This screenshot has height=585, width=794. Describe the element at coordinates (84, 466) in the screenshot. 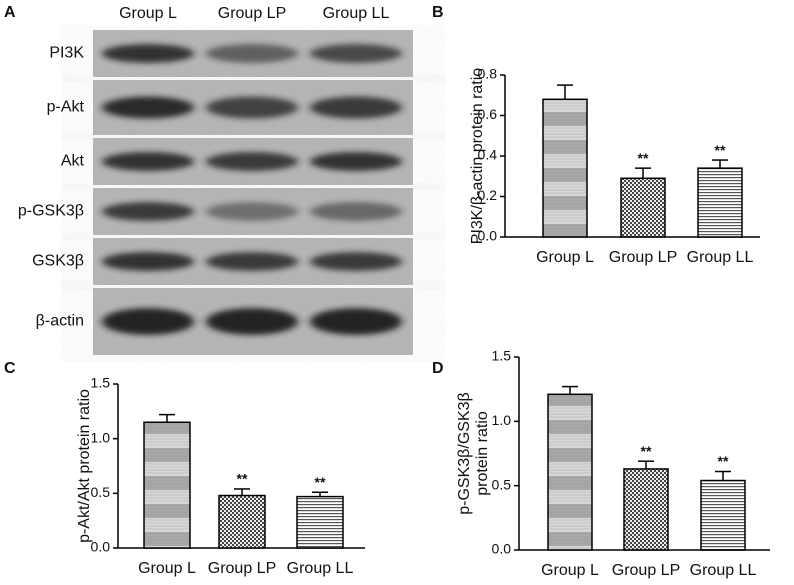

I see `y-axis-label: p-Akt/Akt protein ratio` at that location.